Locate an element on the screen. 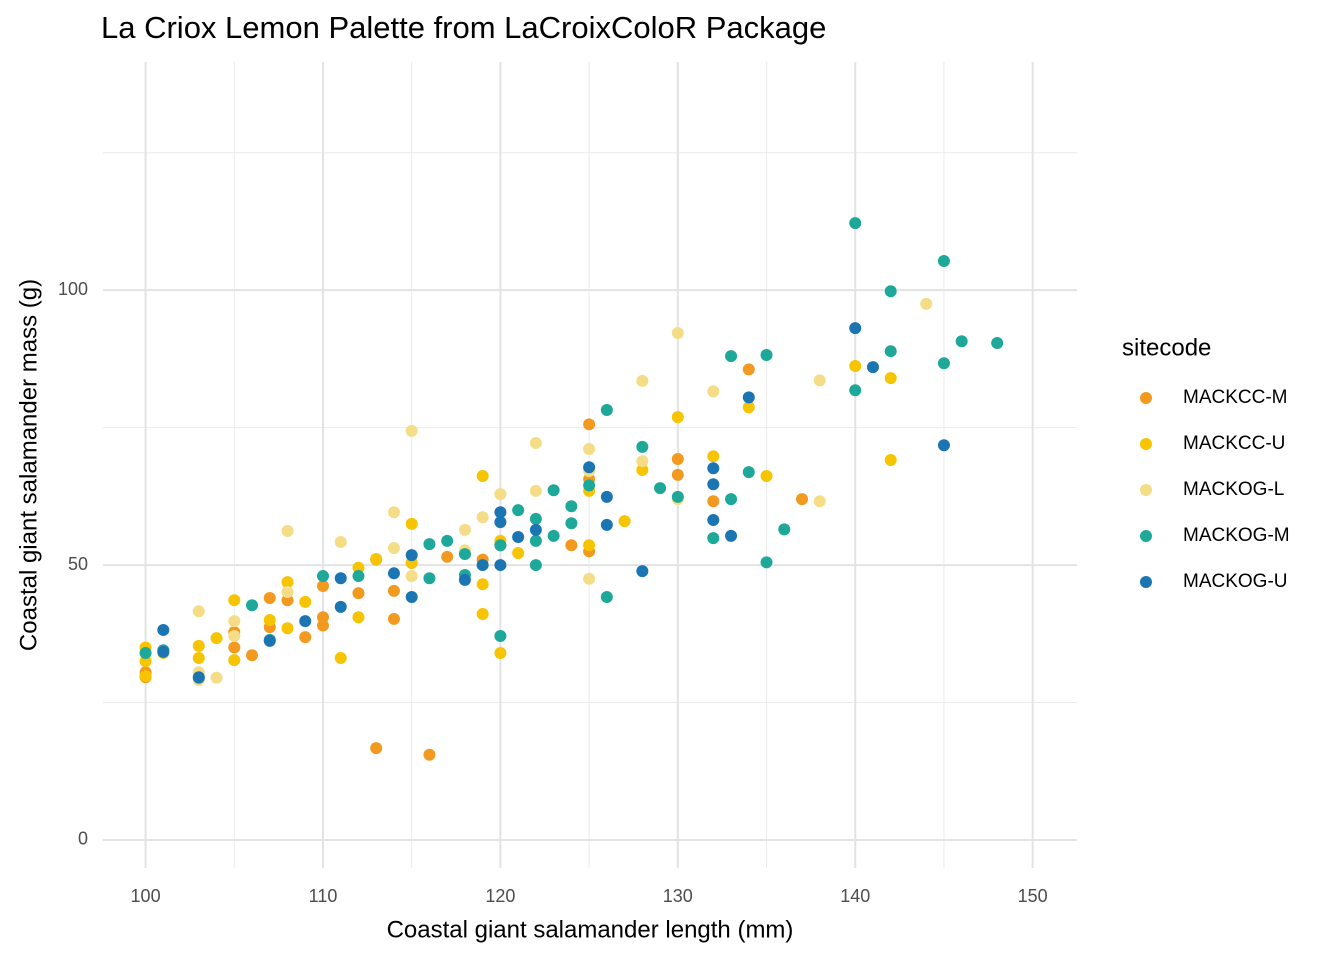 Image resolution: width=1344 pixels, height=965 pixels. x-tick-label: 100 is located at coordinates (146, 896).